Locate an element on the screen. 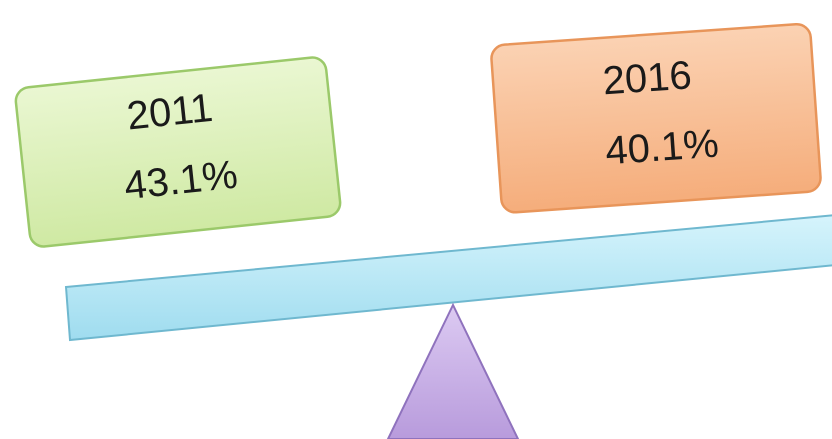 The height and width of the screenshot is (439, 832). card-2016-year: 2016 is located at coordinates (647, 78).